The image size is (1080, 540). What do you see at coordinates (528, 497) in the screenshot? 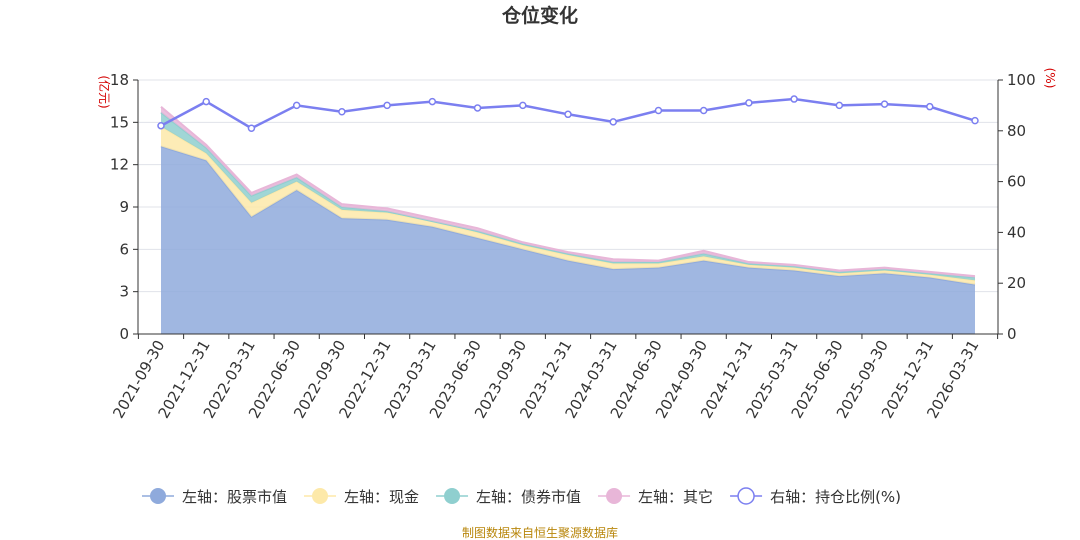
I see `legend-label: 左轴：债券市值` at bounding box center [528, 497].